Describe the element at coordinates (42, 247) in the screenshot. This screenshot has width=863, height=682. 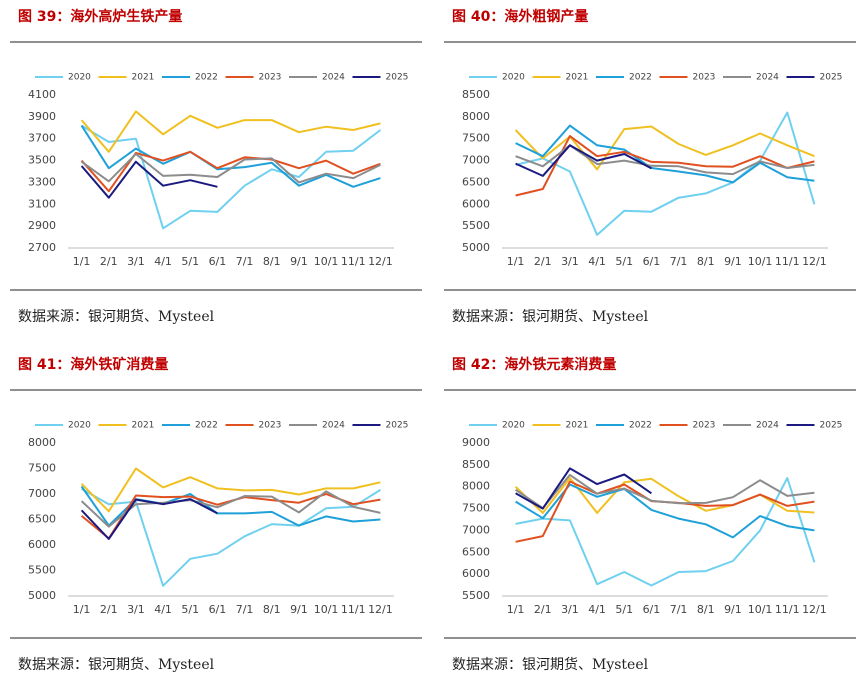
I see `y-tick-label: 2700` at that location.